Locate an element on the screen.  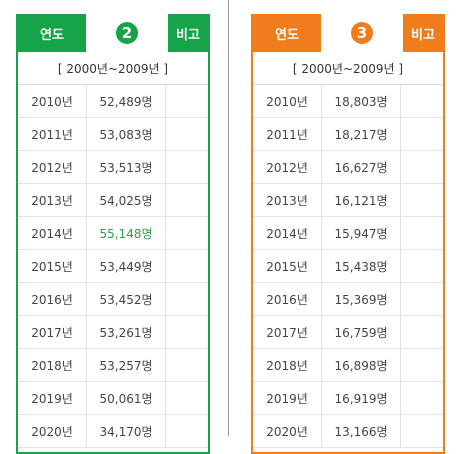
table-row: 2018년 16,898명 is located at coordinates (348, 365).